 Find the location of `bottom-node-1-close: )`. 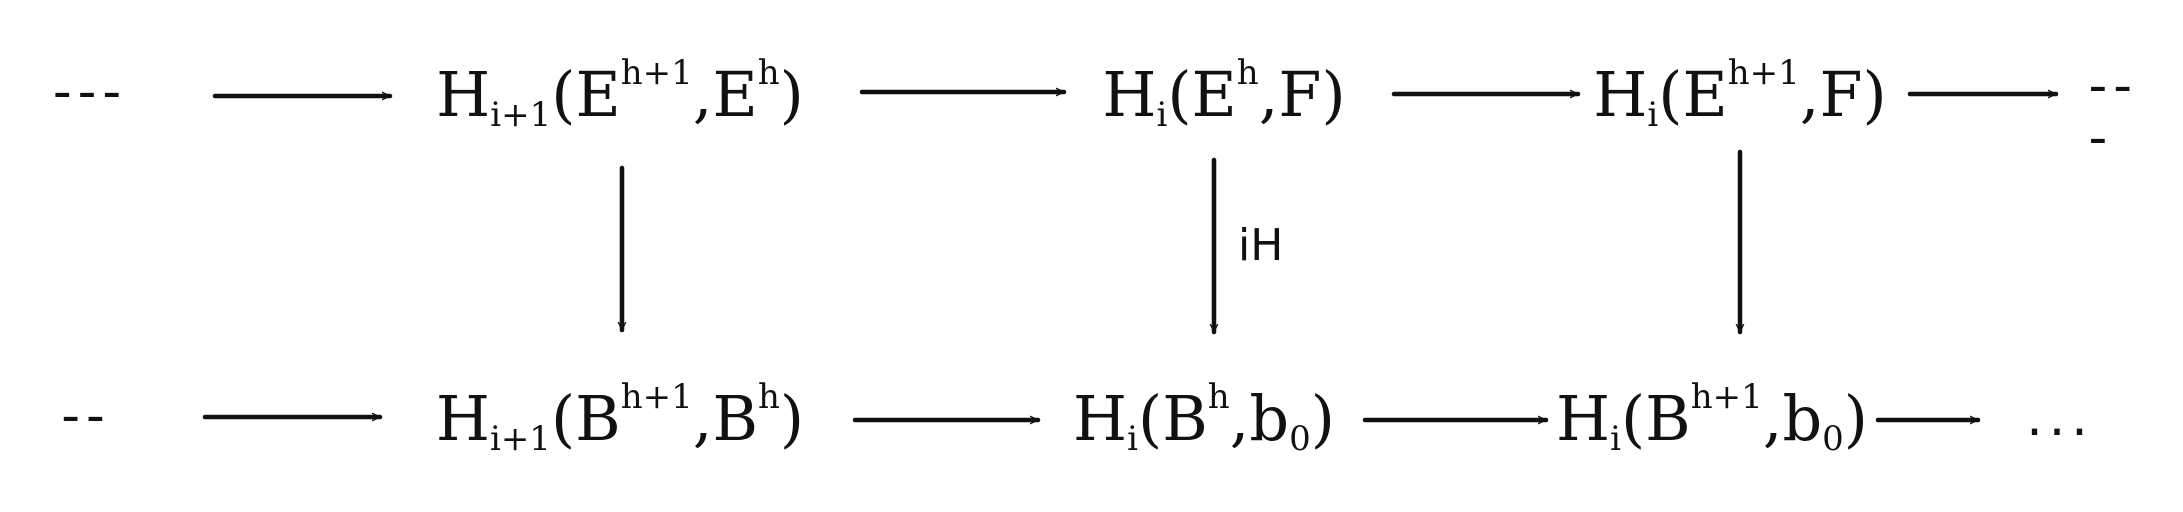

bottom-node-1-close: ) is located at coordinates (792, 418).